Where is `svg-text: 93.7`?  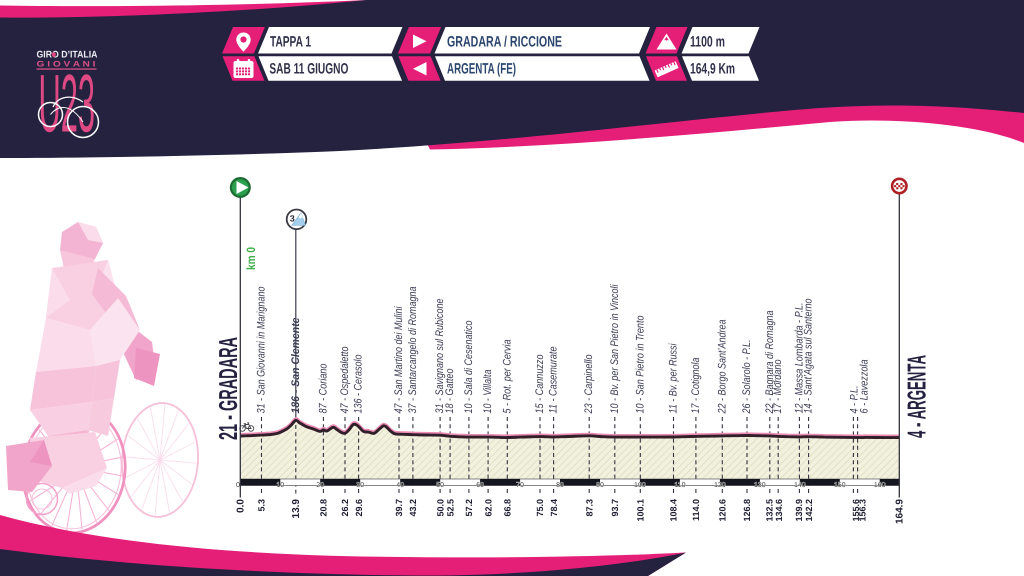 svg-text: 93.7 is located at coordinates (615, 508).